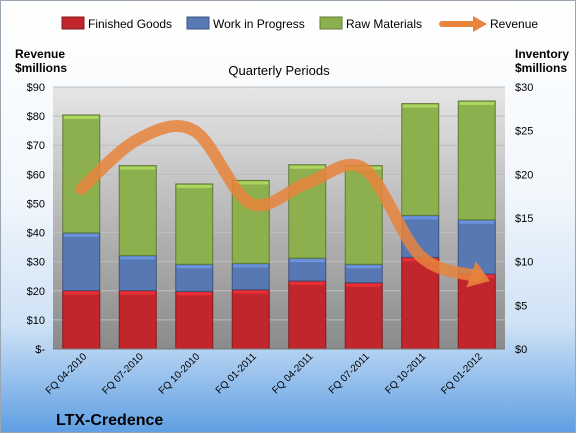 The image size is (576, 434). I want to click on legend-swatch-work-in-progress, so click(198, 23).